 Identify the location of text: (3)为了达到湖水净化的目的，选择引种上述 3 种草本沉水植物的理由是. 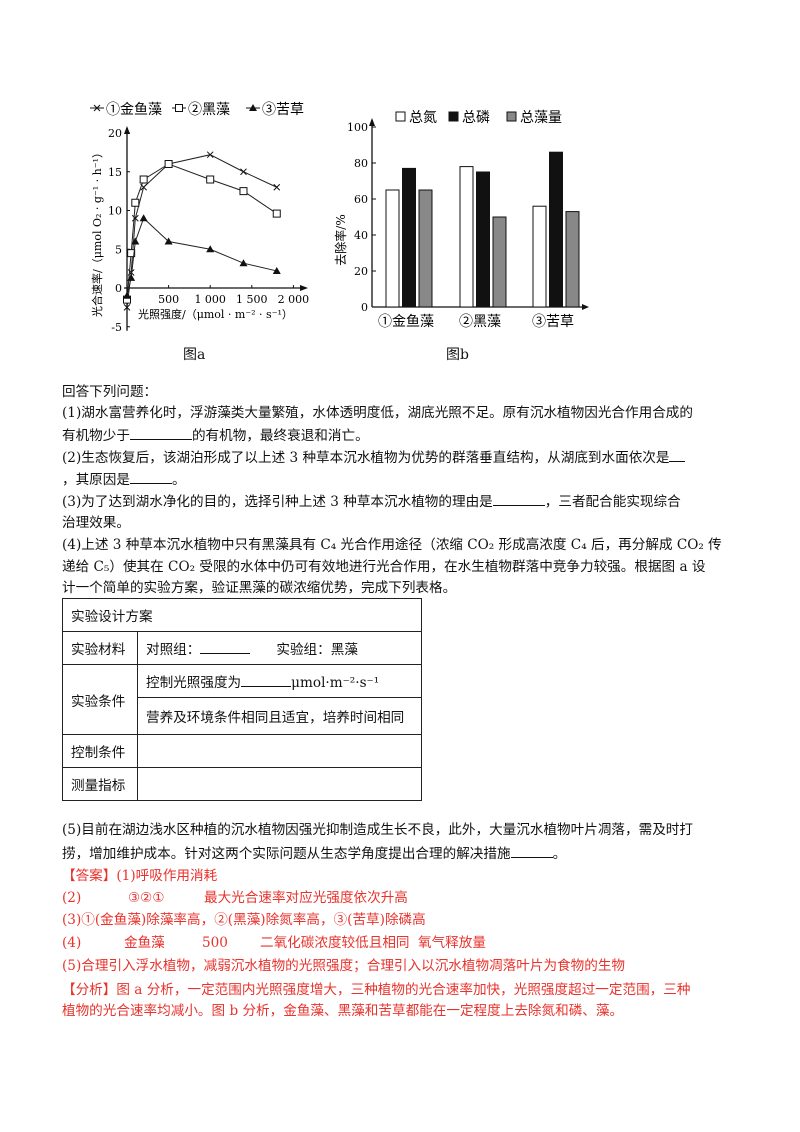
(277, 502).